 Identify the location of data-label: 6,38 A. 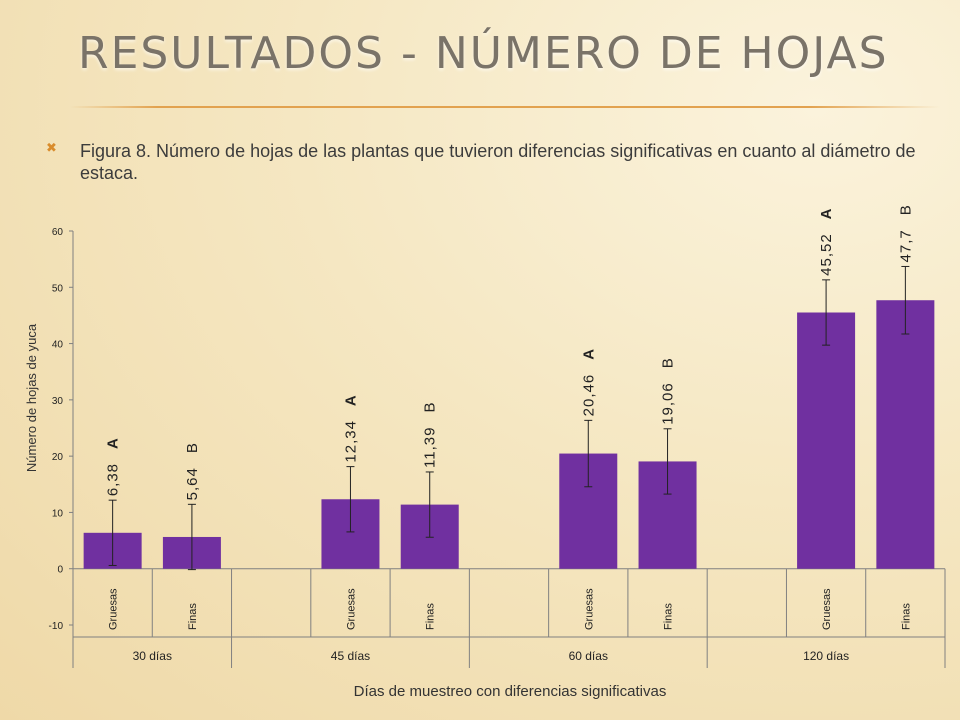
(113, 466).